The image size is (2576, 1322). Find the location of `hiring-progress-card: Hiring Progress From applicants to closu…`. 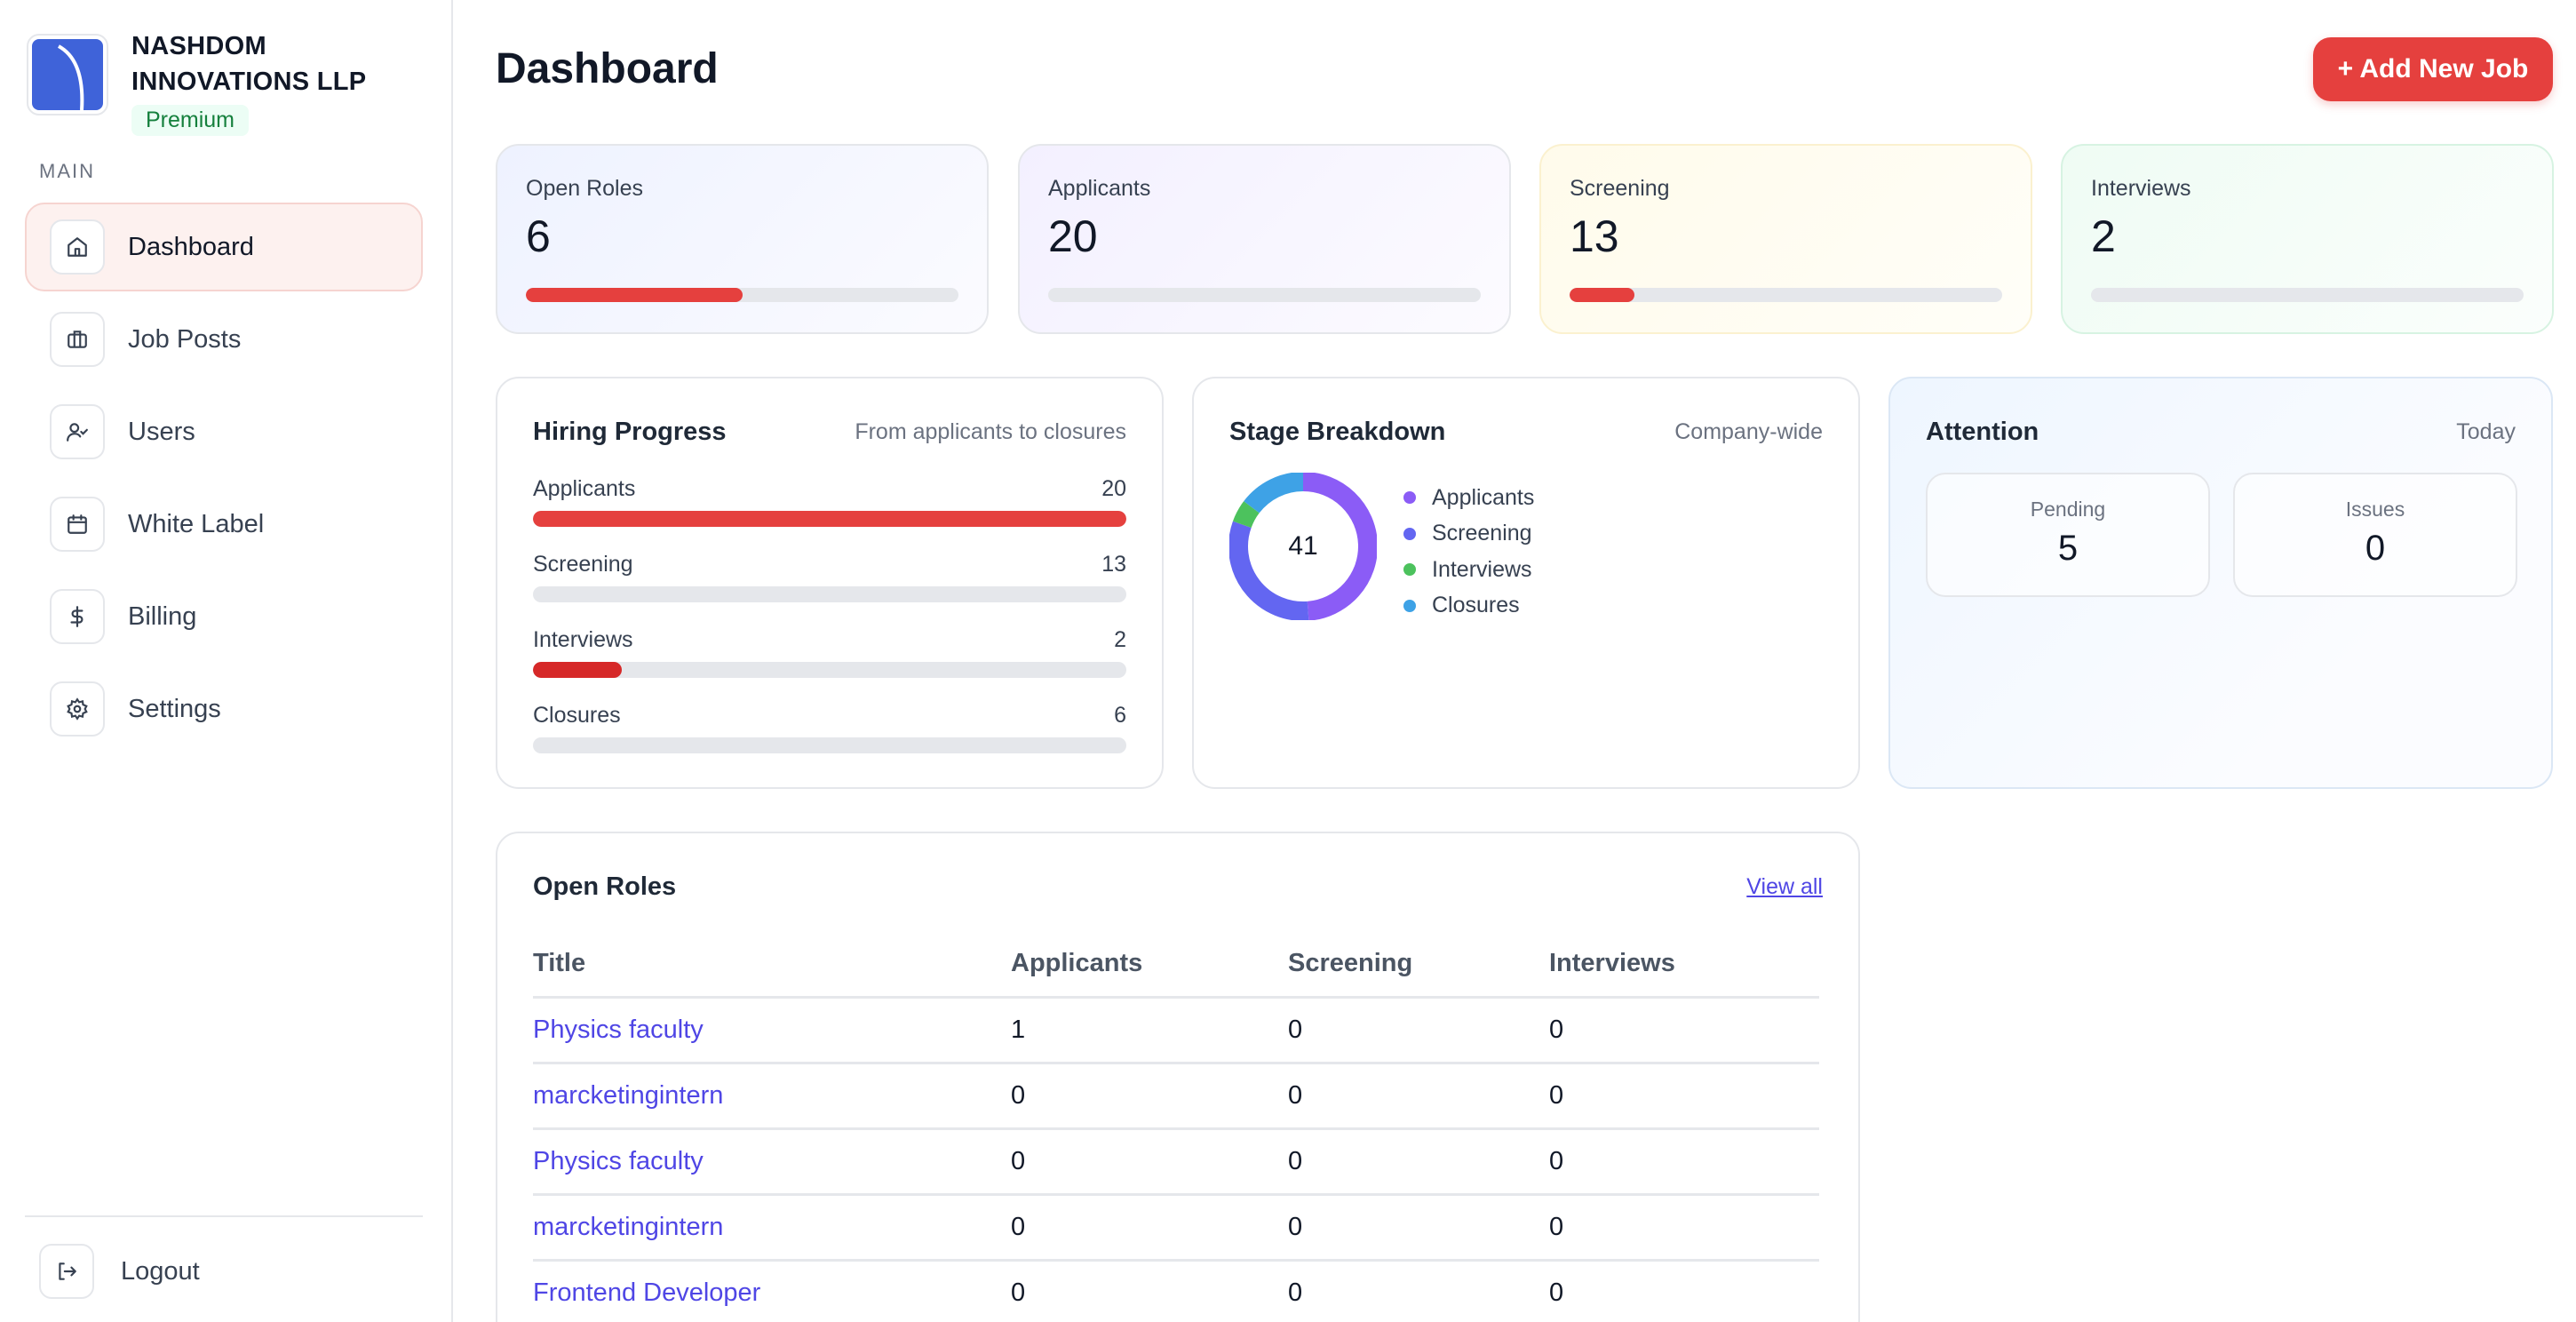

hiring-progress-card: Hiring Progress From applicants to closu… is located at coordinates (830, 583).